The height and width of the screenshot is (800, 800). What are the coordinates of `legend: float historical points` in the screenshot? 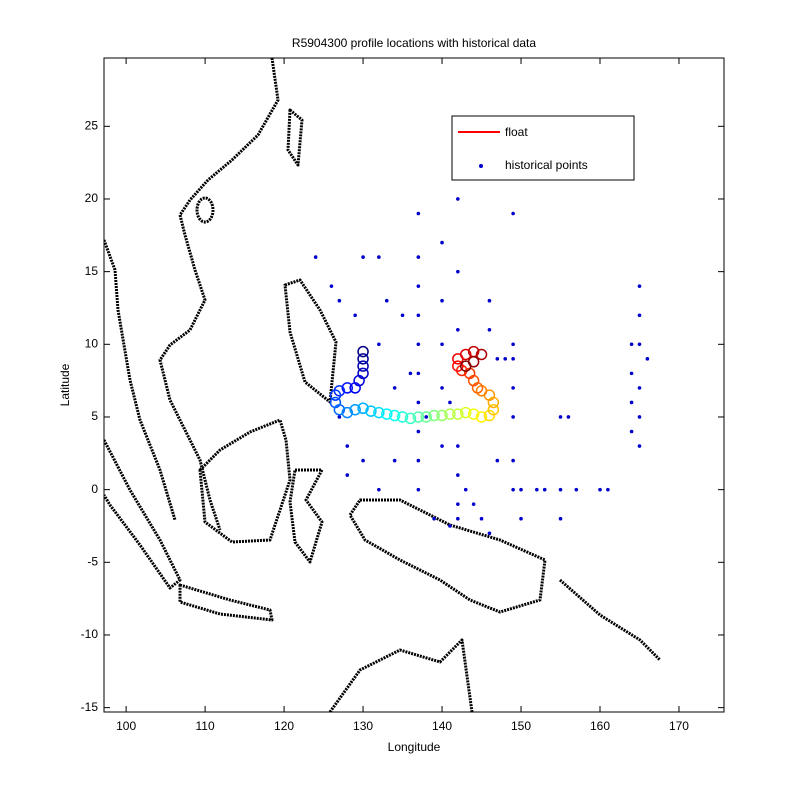 It's located at (543, 148).